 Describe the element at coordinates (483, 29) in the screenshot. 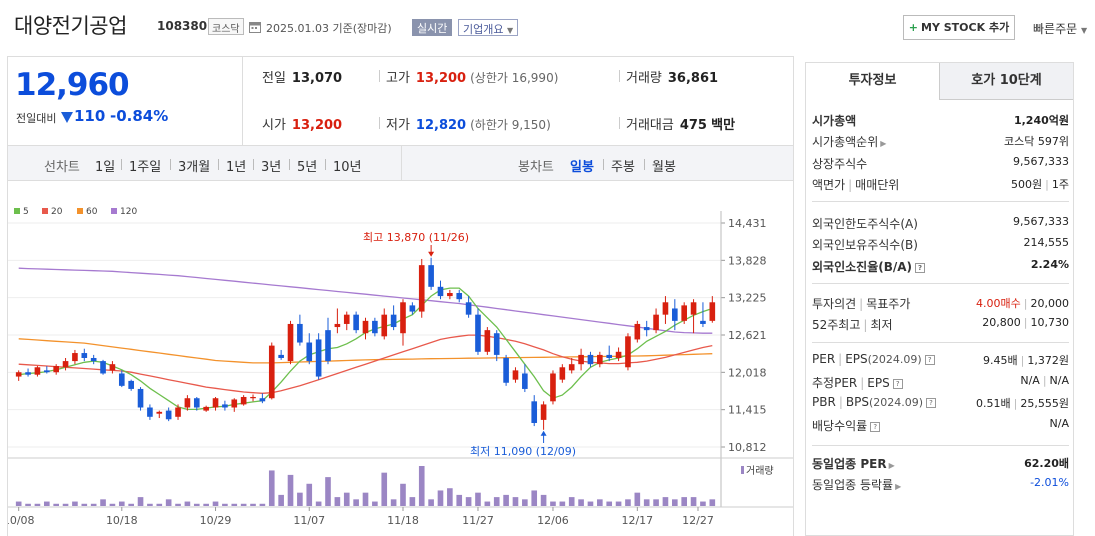

I see `corp-overview-label: 기업개요` at that location.